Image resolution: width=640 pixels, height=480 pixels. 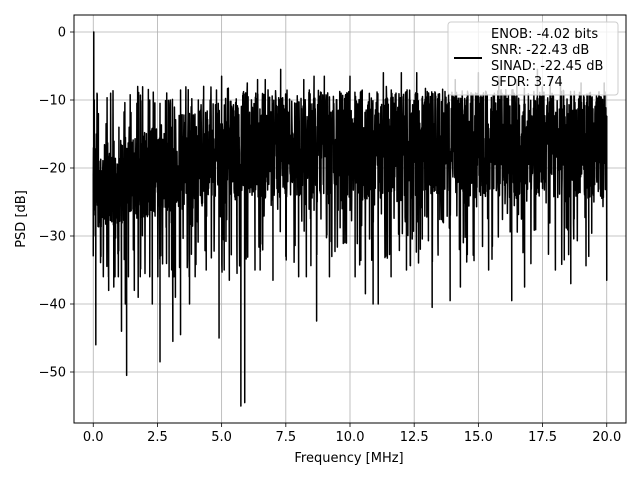 What do you see at coordinates (478, 437) in the screenshot?
I see `x-tick-label: 15.0` at bounding box center [478, 437].